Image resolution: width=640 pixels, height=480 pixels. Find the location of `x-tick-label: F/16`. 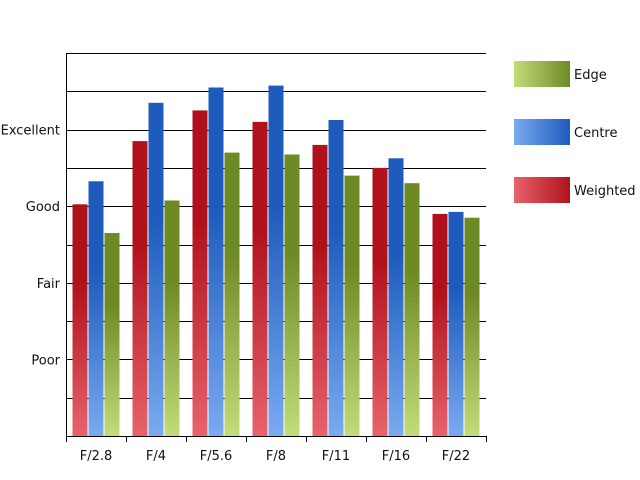

x-tick-label: F/16 is located at coordinates (396, 456).